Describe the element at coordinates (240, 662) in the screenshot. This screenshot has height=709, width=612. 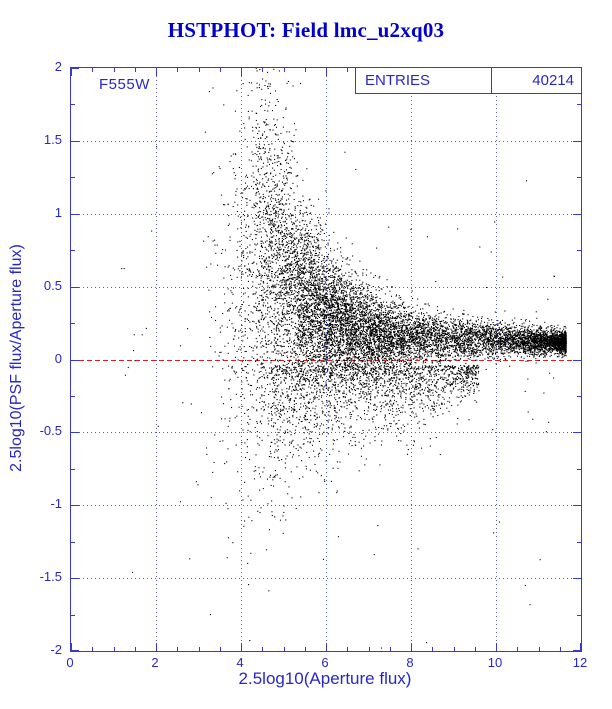
I see `x-tick-label: 4` at that location.